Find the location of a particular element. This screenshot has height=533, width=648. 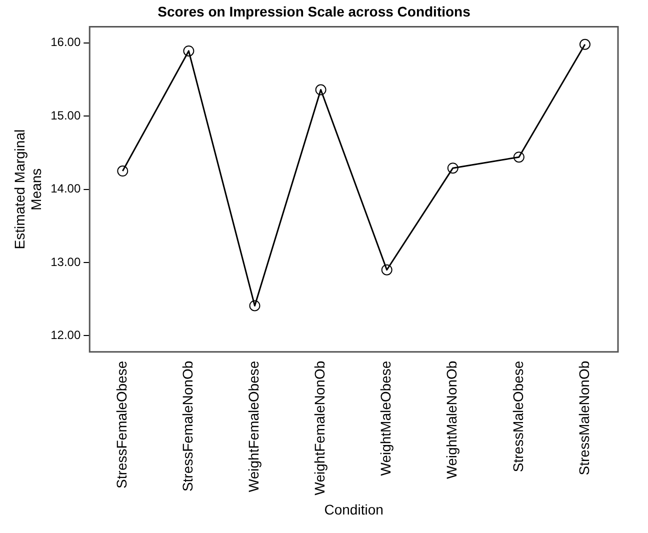

y-tick-label: 16.00 is located at coordinates (65, 42).